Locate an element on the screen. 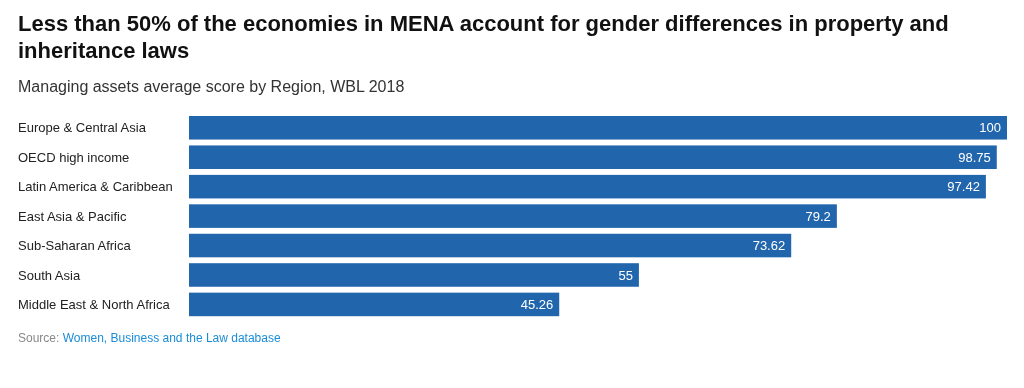 The height and width of the screenshot is (388, 1024). y-tick-label: Europe & Central Asia is located at coordinates (82, 128).